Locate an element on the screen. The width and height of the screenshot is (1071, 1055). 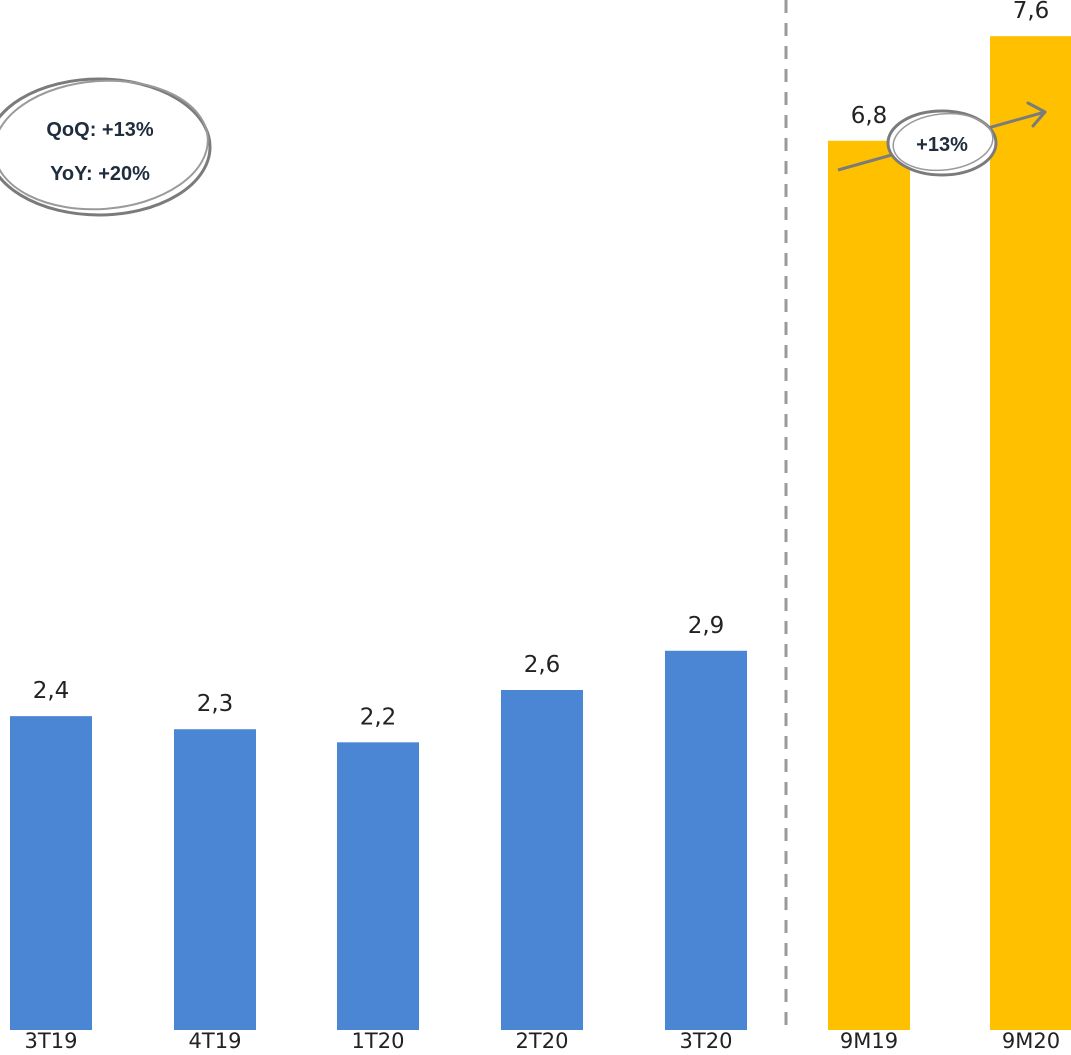
tick-label-3t20: 3T20 is located at coordinates (706, 1041).